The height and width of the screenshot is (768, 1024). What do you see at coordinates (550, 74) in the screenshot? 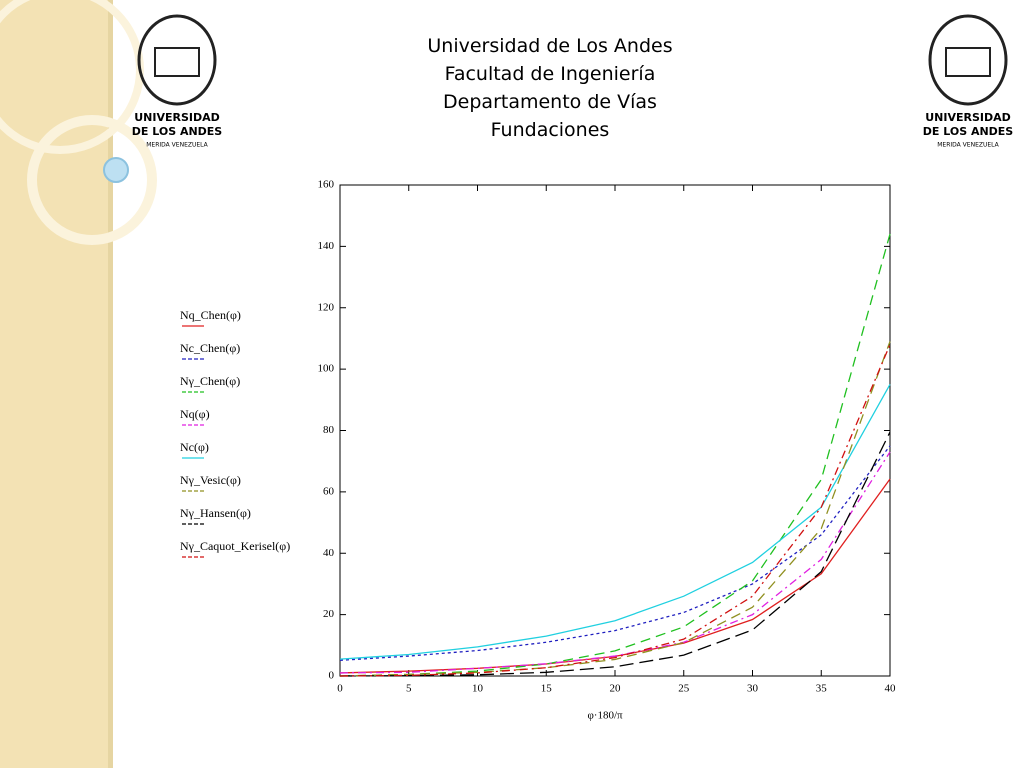
I see `header-line: Facultad de Ingeniería` at bounding box center [550, 74].